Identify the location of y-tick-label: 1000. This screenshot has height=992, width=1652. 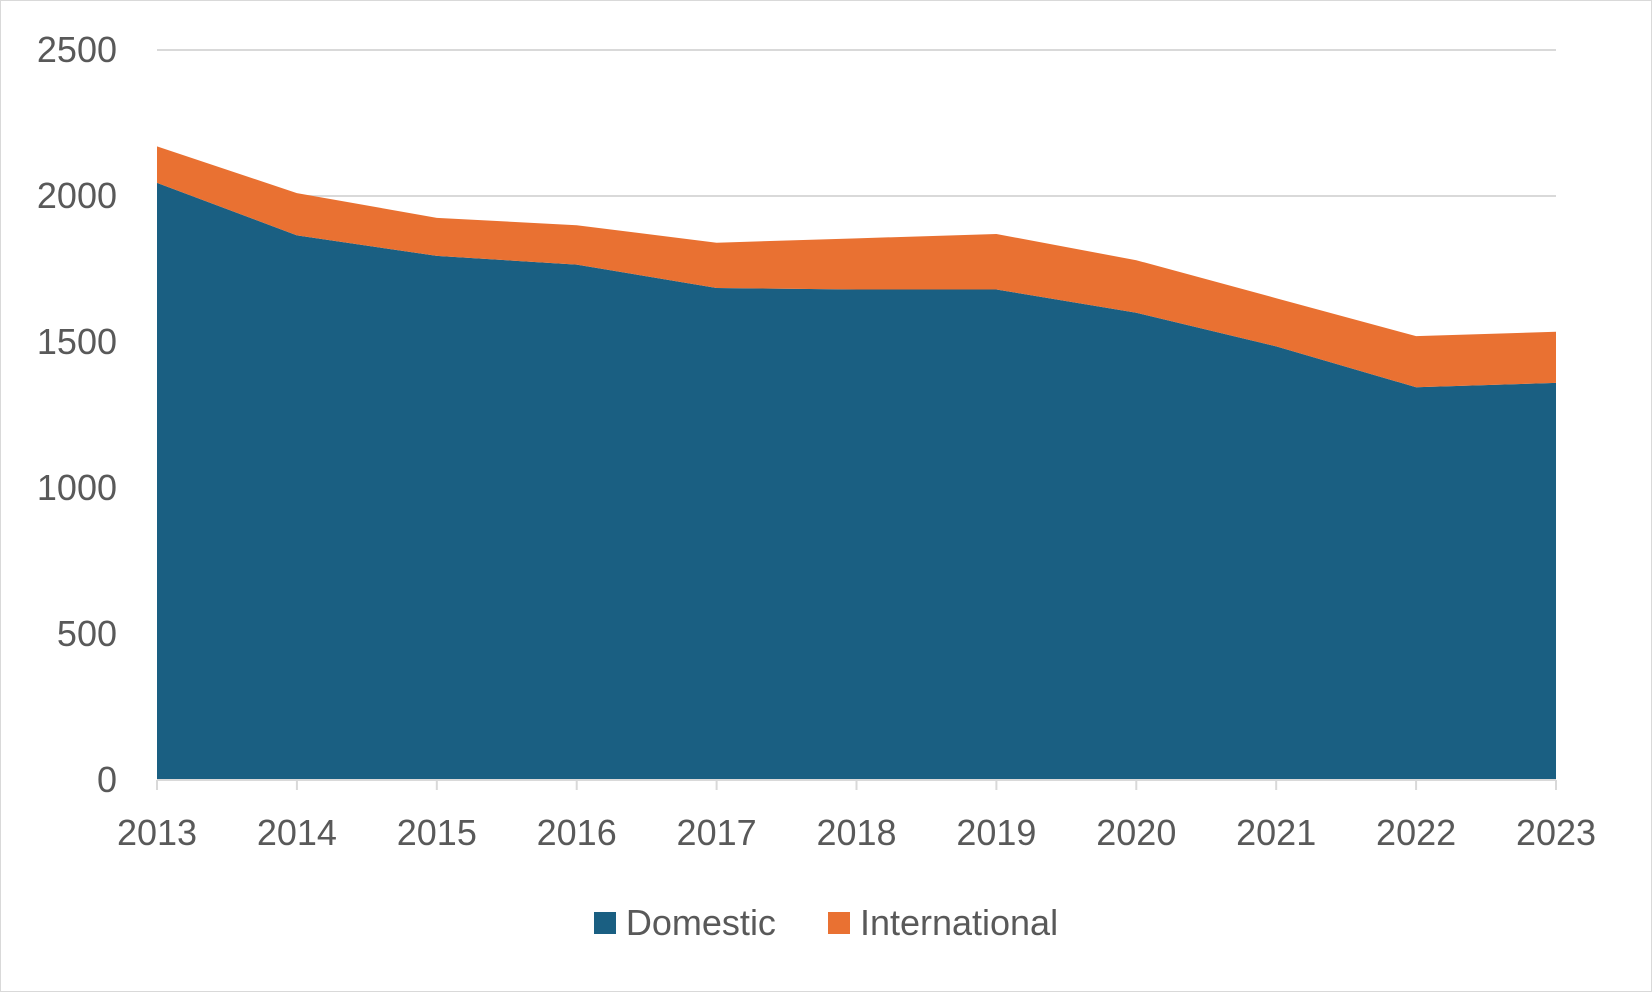
(77, 487).